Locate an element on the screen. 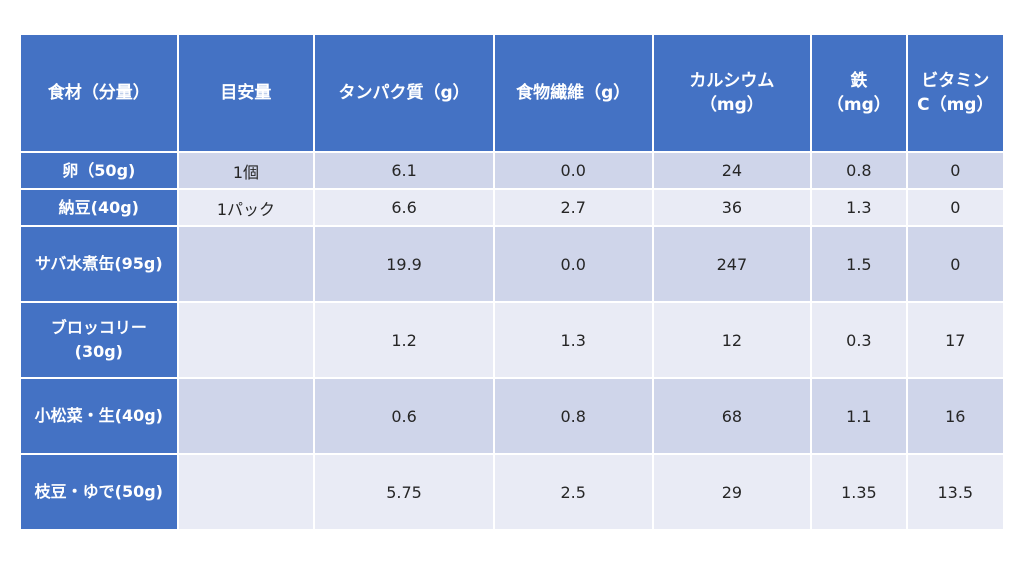 Image resolution: width=1024 pixels, height=576 pixels. header-protein-label: タンパク質（g） is located at coordinates (404, 93).